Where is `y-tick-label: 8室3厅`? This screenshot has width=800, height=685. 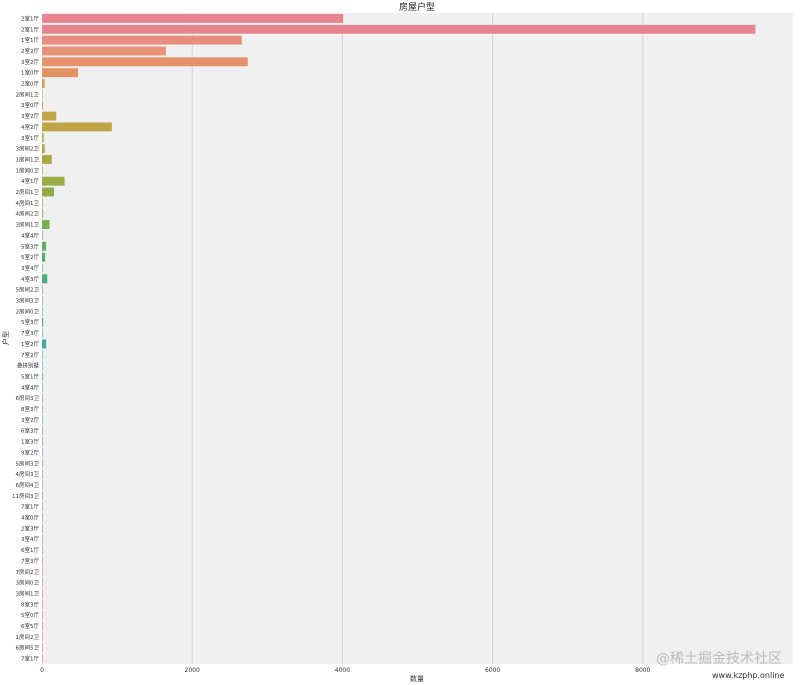
y-tick-label: 8室3厅 is located at coordinates (30, 604).